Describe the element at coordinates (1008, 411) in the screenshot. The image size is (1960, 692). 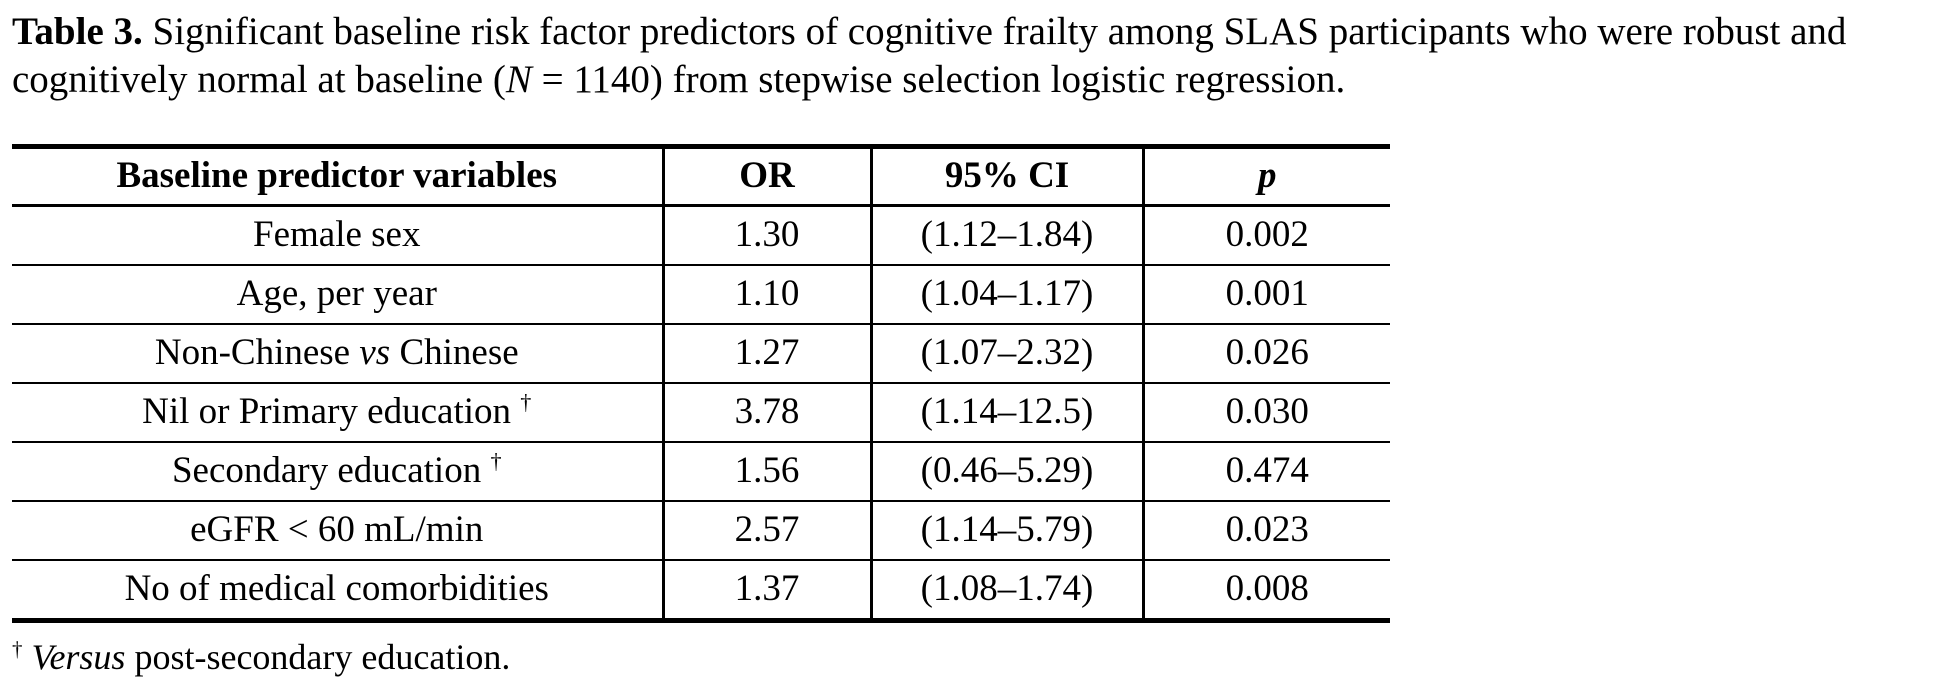
I see `ci-cell: (1.14–12.5)` at that location.